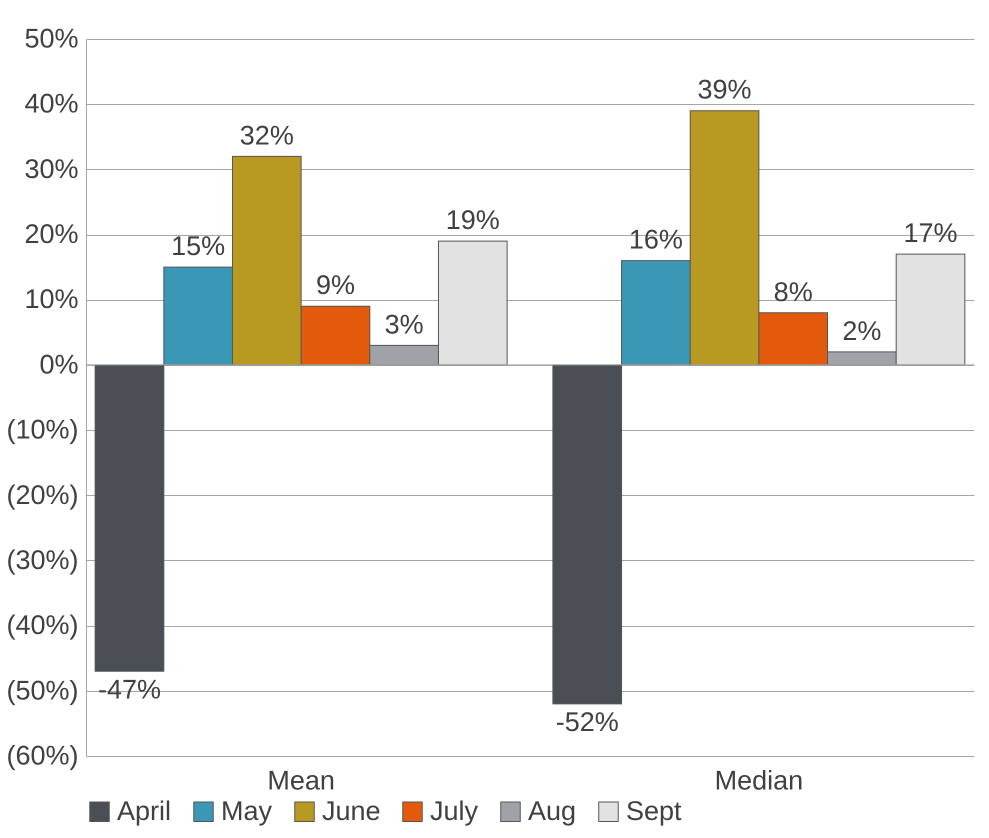  I want to click on legend-label: June, so click(351, 811).